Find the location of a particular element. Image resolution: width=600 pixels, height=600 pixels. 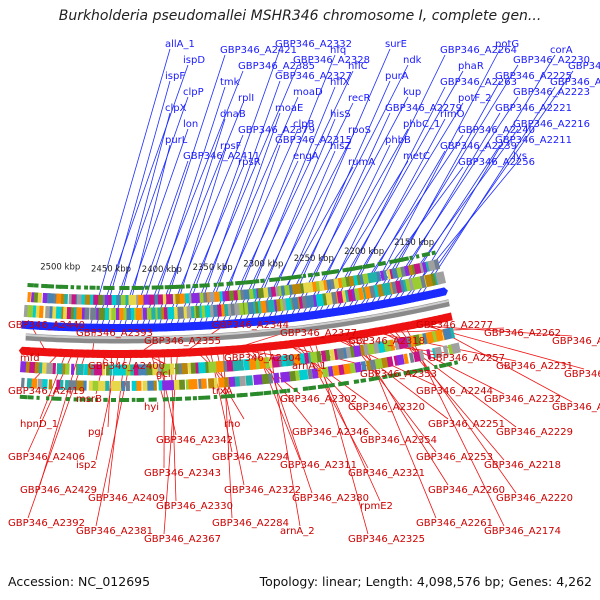

forward-gene-label: clpP is located at coordinates (193, 92).